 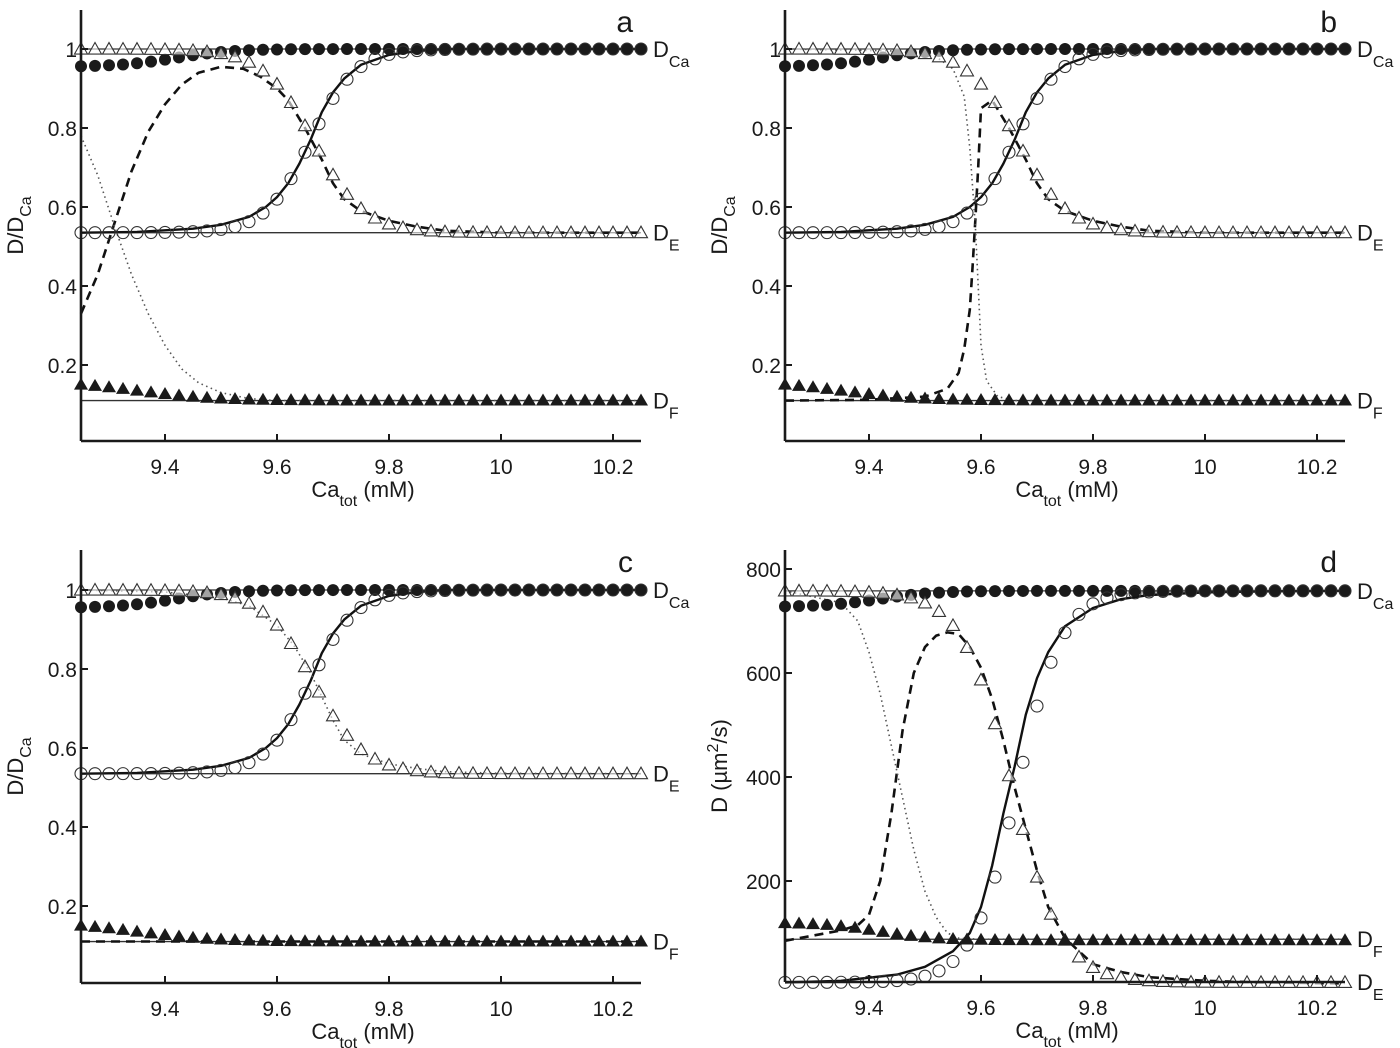 I want to click on x-tick-label: 9.4, so click(x=869, y=1008).